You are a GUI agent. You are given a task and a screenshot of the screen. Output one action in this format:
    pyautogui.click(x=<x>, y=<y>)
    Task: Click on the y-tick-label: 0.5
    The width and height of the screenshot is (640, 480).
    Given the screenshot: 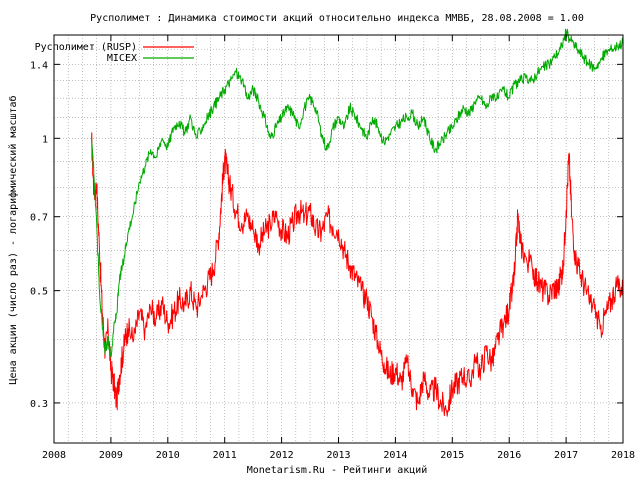 What is the action you would take?
    pyautogui.click(x=39, y=292)
    